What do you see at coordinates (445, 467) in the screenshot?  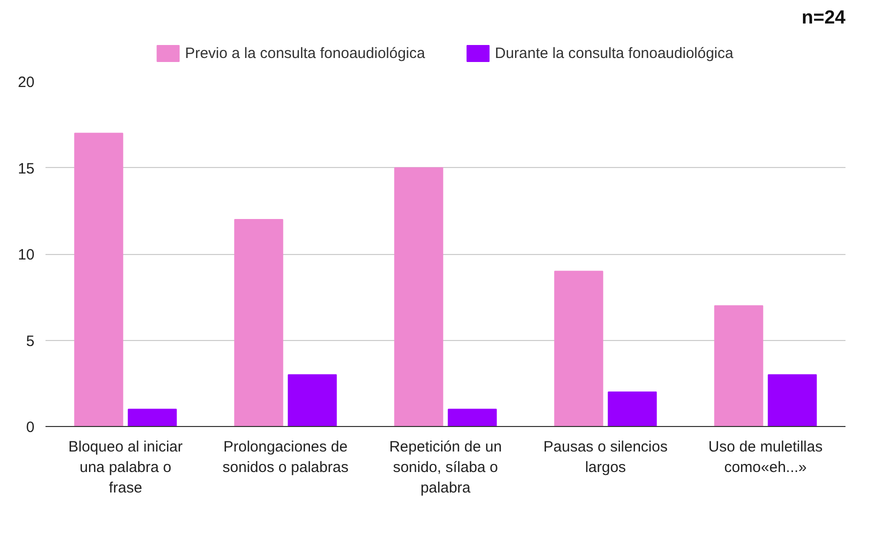 I see `x-tick-label: Repetición de un sonido, sílaba o palabra` at bounding box center [445, 467].